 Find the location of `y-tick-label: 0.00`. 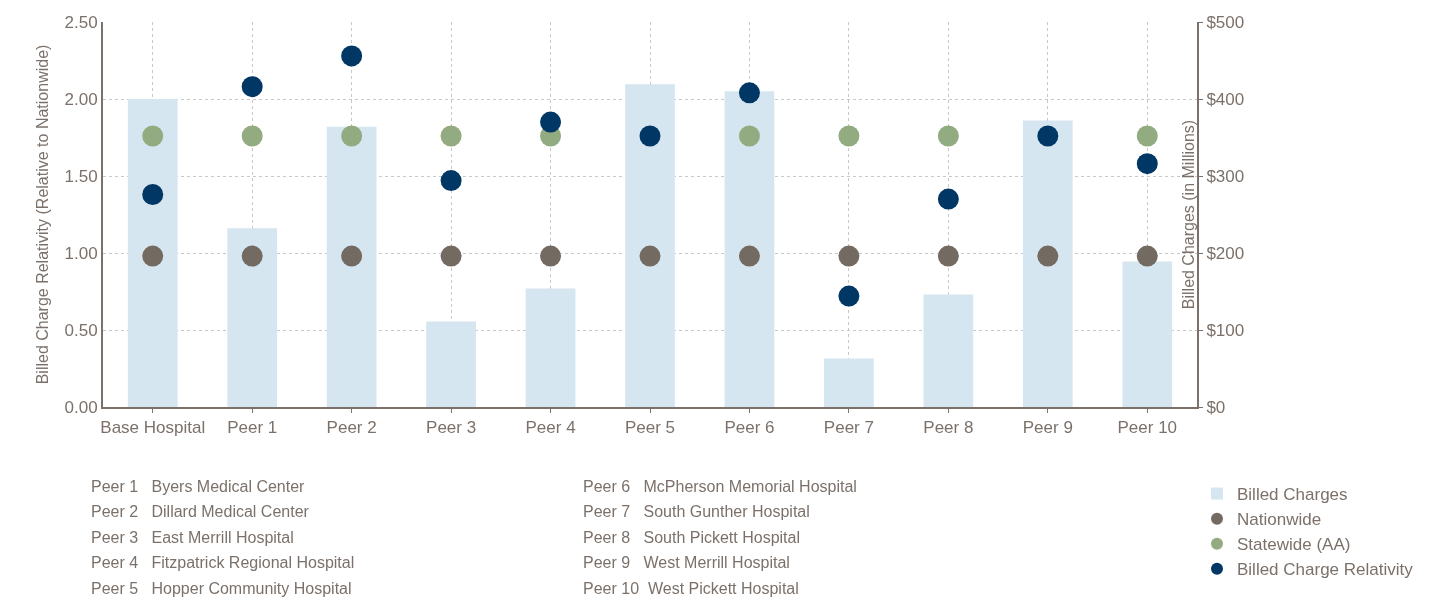

y-tick-label: 0.00 is located at coordinates (81, 407).